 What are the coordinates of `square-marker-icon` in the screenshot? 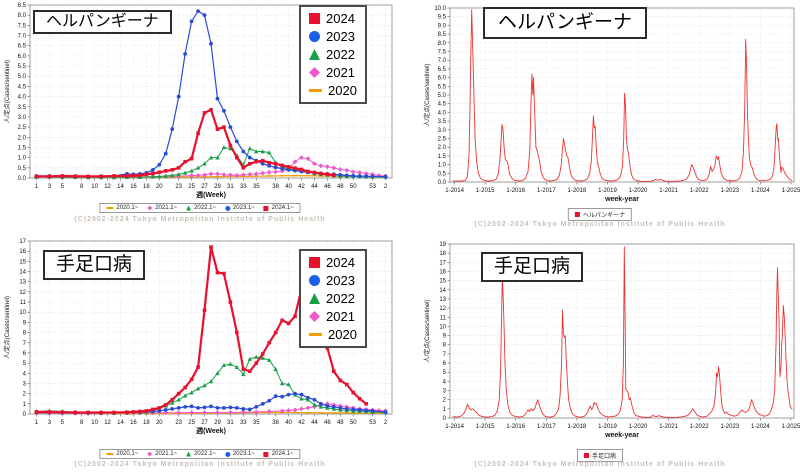 It's located at (586, 455).